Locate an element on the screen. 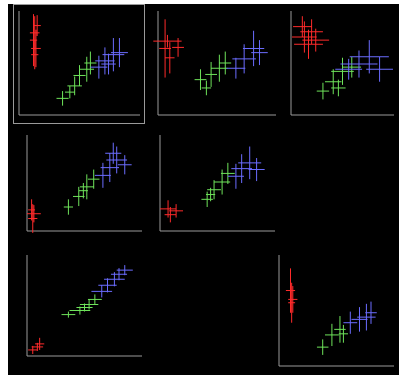 This screenshot has width=403, height=378. plot-panel-r1c3 is located at coordinates (342, 64).